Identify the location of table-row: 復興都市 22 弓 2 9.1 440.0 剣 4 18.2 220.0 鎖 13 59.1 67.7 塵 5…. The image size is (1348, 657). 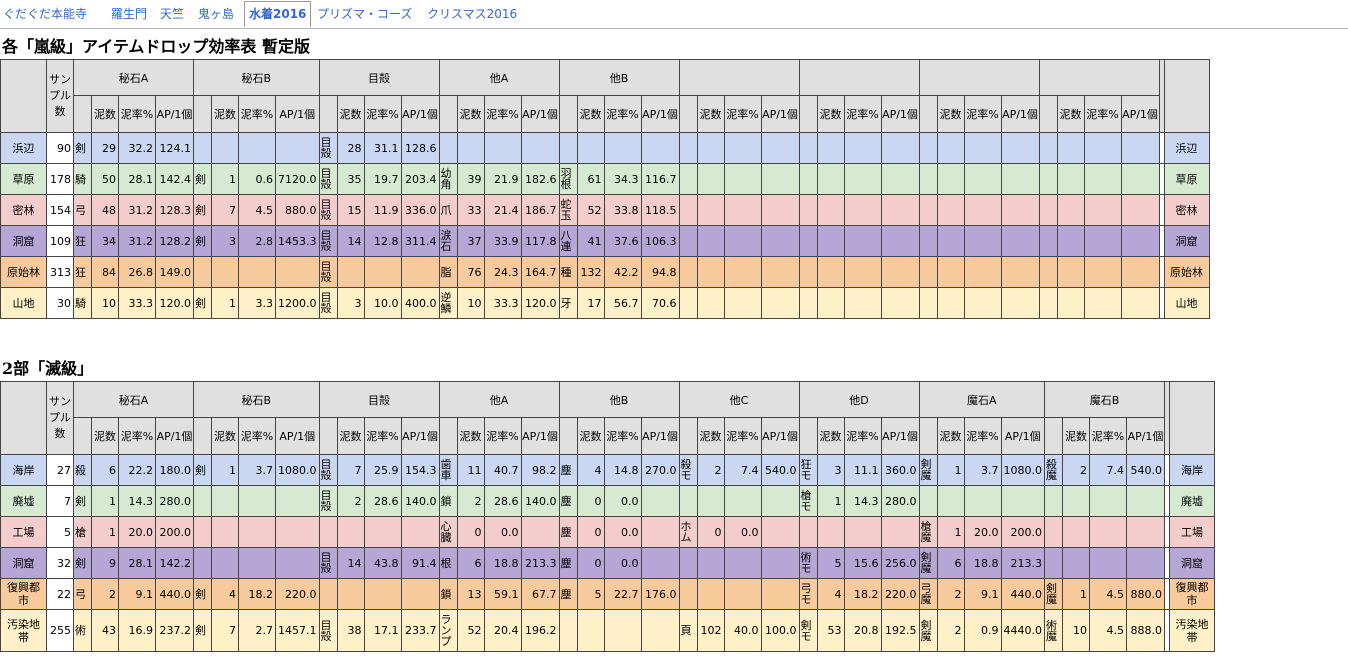
(607, 594).